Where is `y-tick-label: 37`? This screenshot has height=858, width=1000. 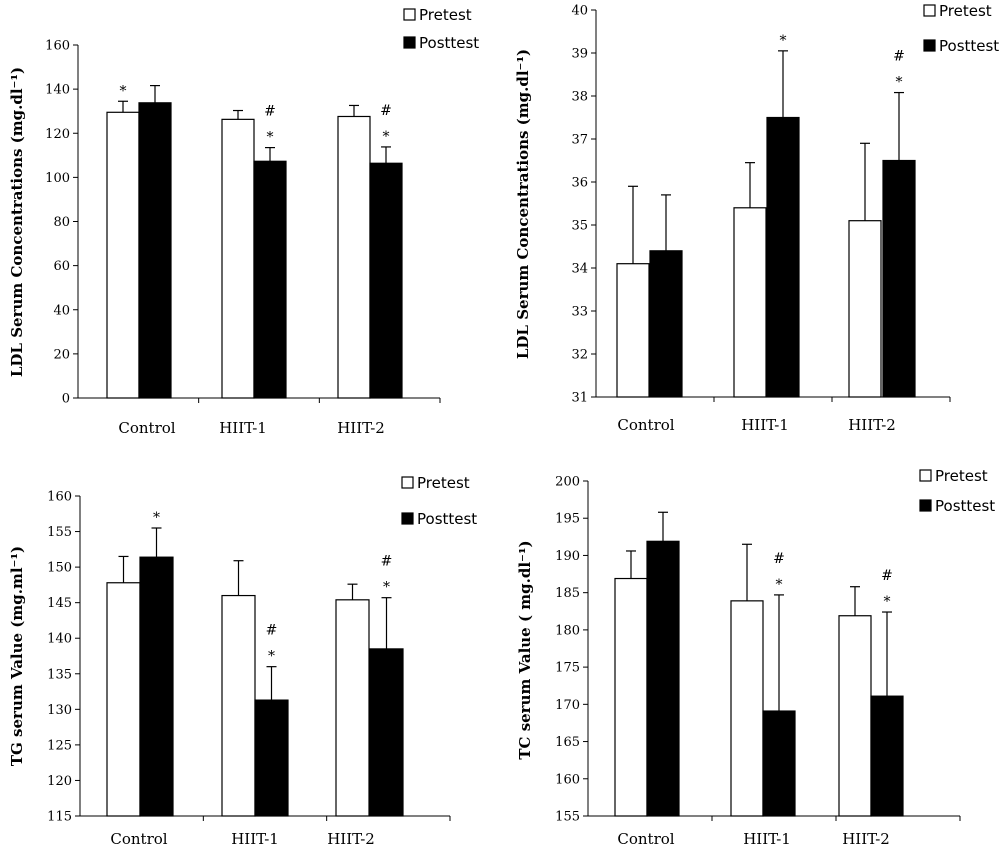 y-tick-label: 37 is located at coordinates (579, 140).